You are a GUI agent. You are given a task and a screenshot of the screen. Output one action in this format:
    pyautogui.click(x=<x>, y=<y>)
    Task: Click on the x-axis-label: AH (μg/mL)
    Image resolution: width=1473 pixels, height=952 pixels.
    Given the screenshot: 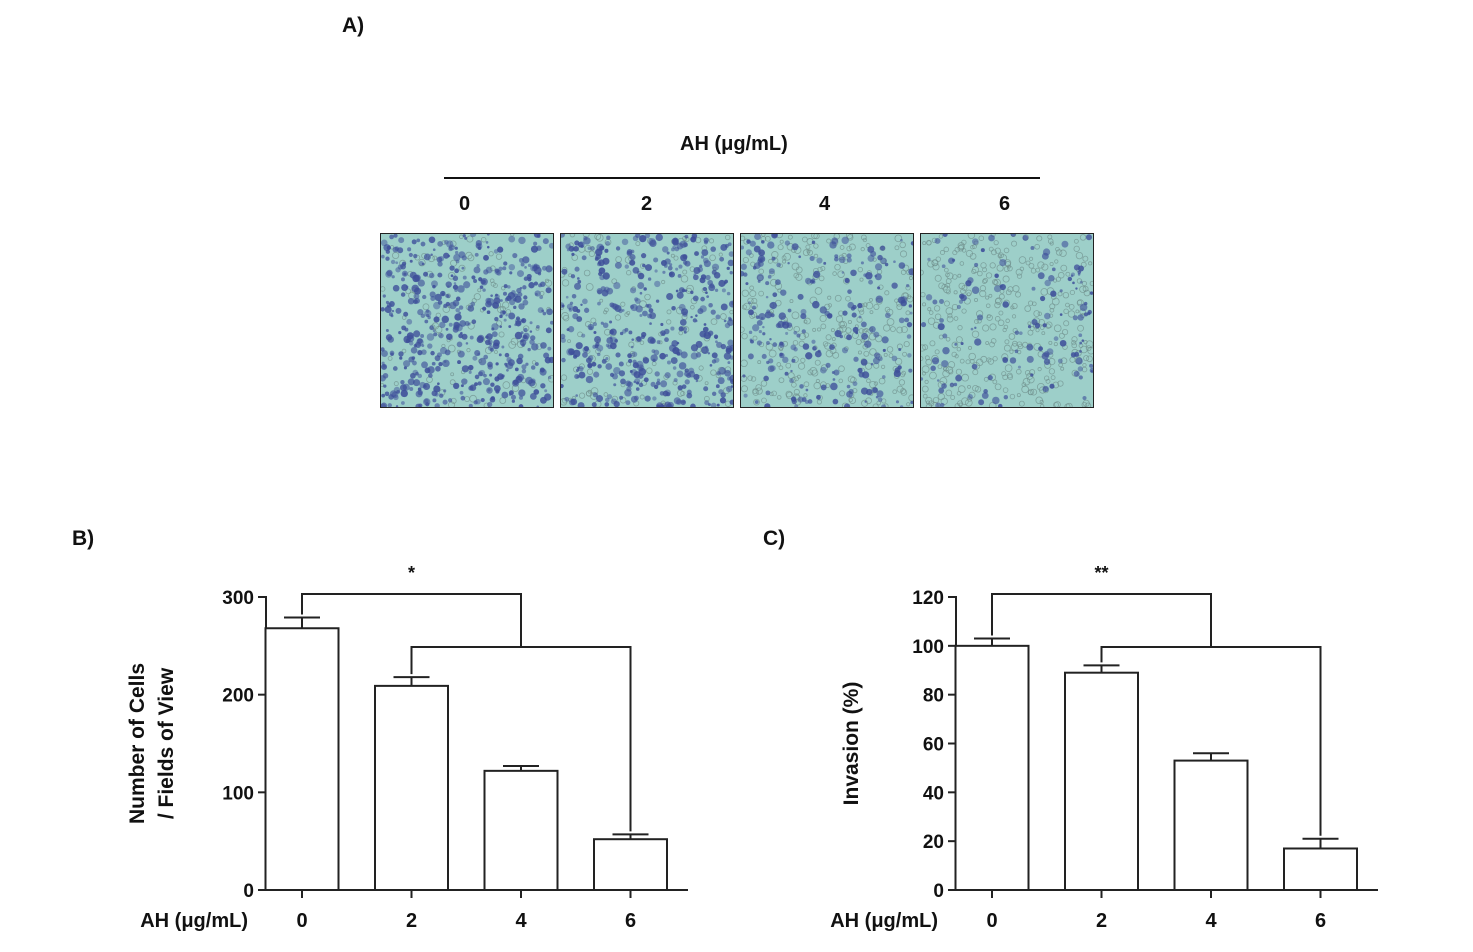 What is the action you would take?
    pyautogui.click(x=884, y=921)
    